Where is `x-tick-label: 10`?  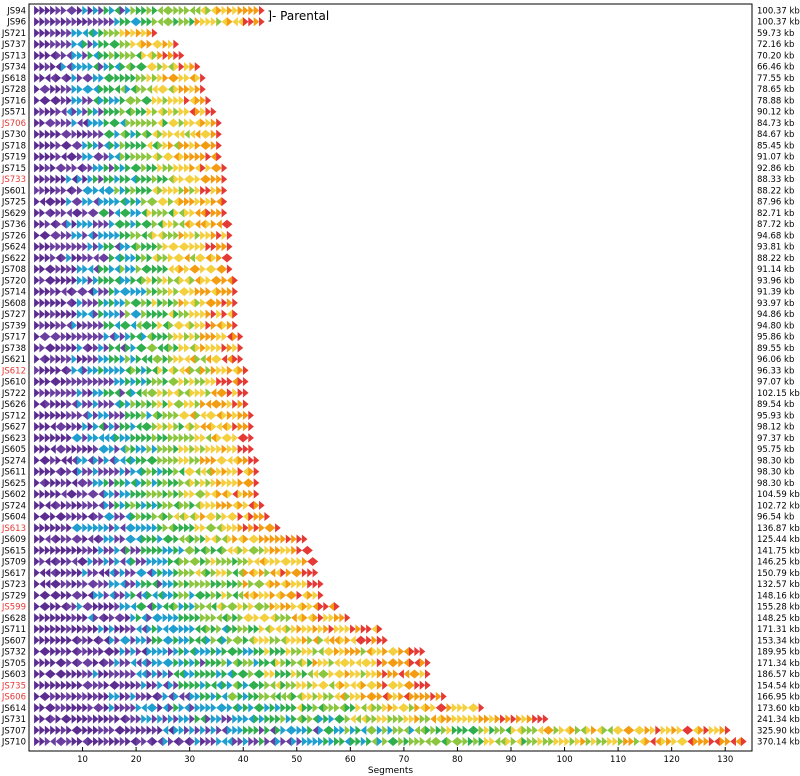 x-tick-label: 10 is located at coordinates (82, 760).